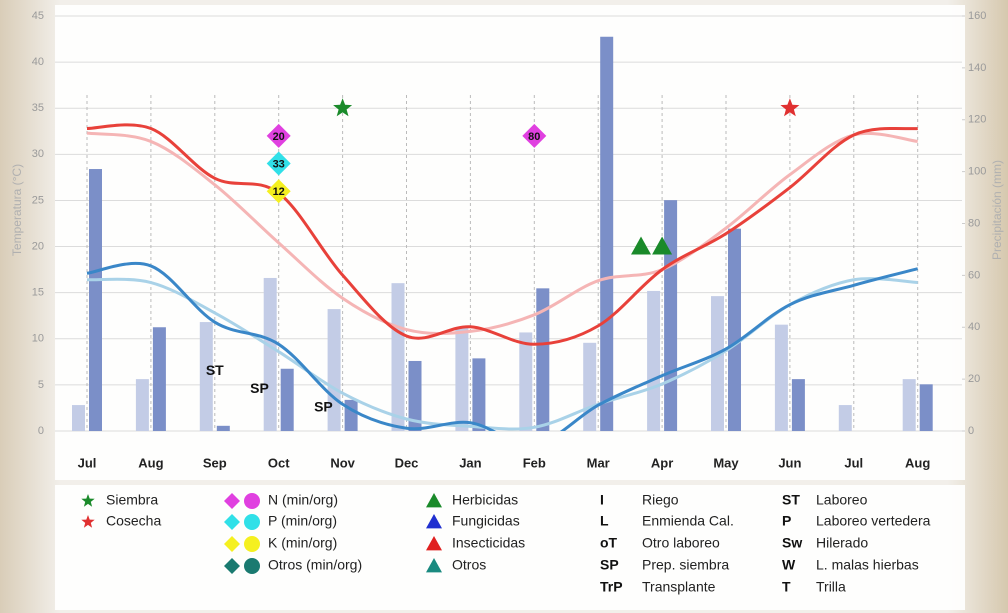 This screenshot has width=1008, height=613. I want to click on x-tick-label: Dec, so click(407, 462).